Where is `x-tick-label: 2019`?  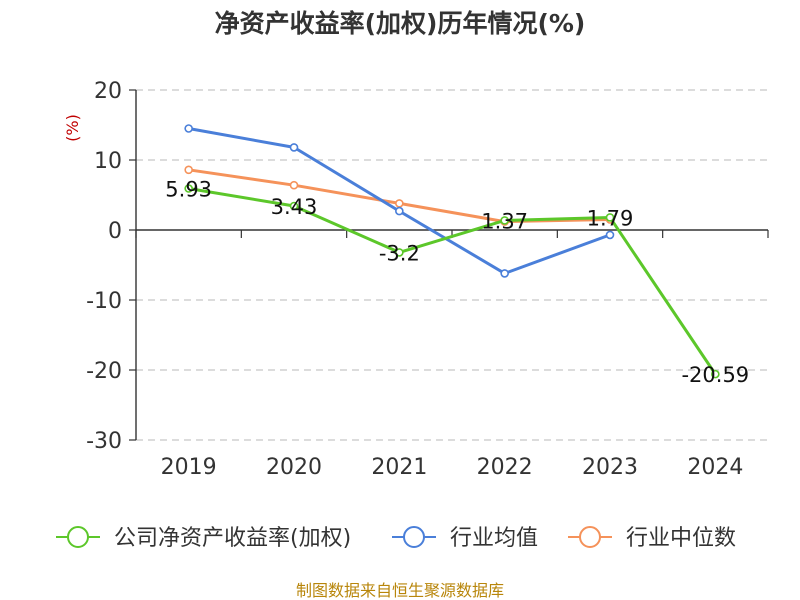 x-tick-label: 2019 is located at coordinates (189, 467).